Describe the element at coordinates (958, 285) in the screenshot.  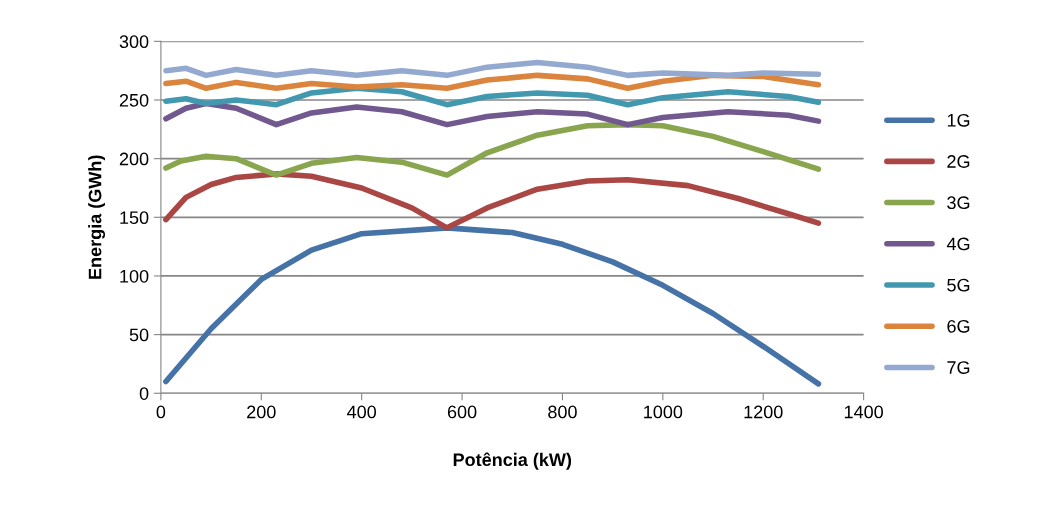
I see `legend-label: 5G` at that location.